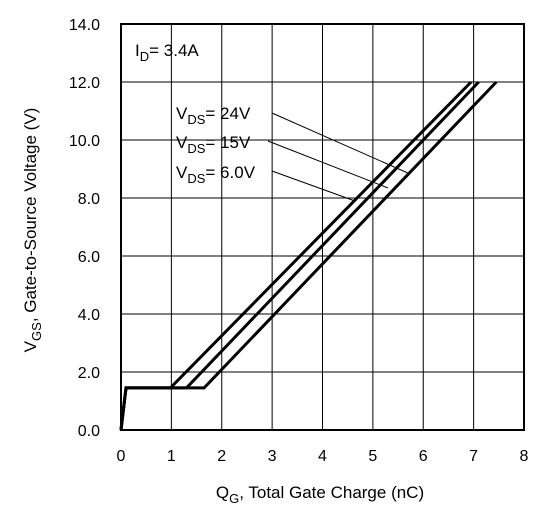  Describe the element at coordinates (84, 141) in the screenshot. I see `y-tick-label: 10.0` at that location.